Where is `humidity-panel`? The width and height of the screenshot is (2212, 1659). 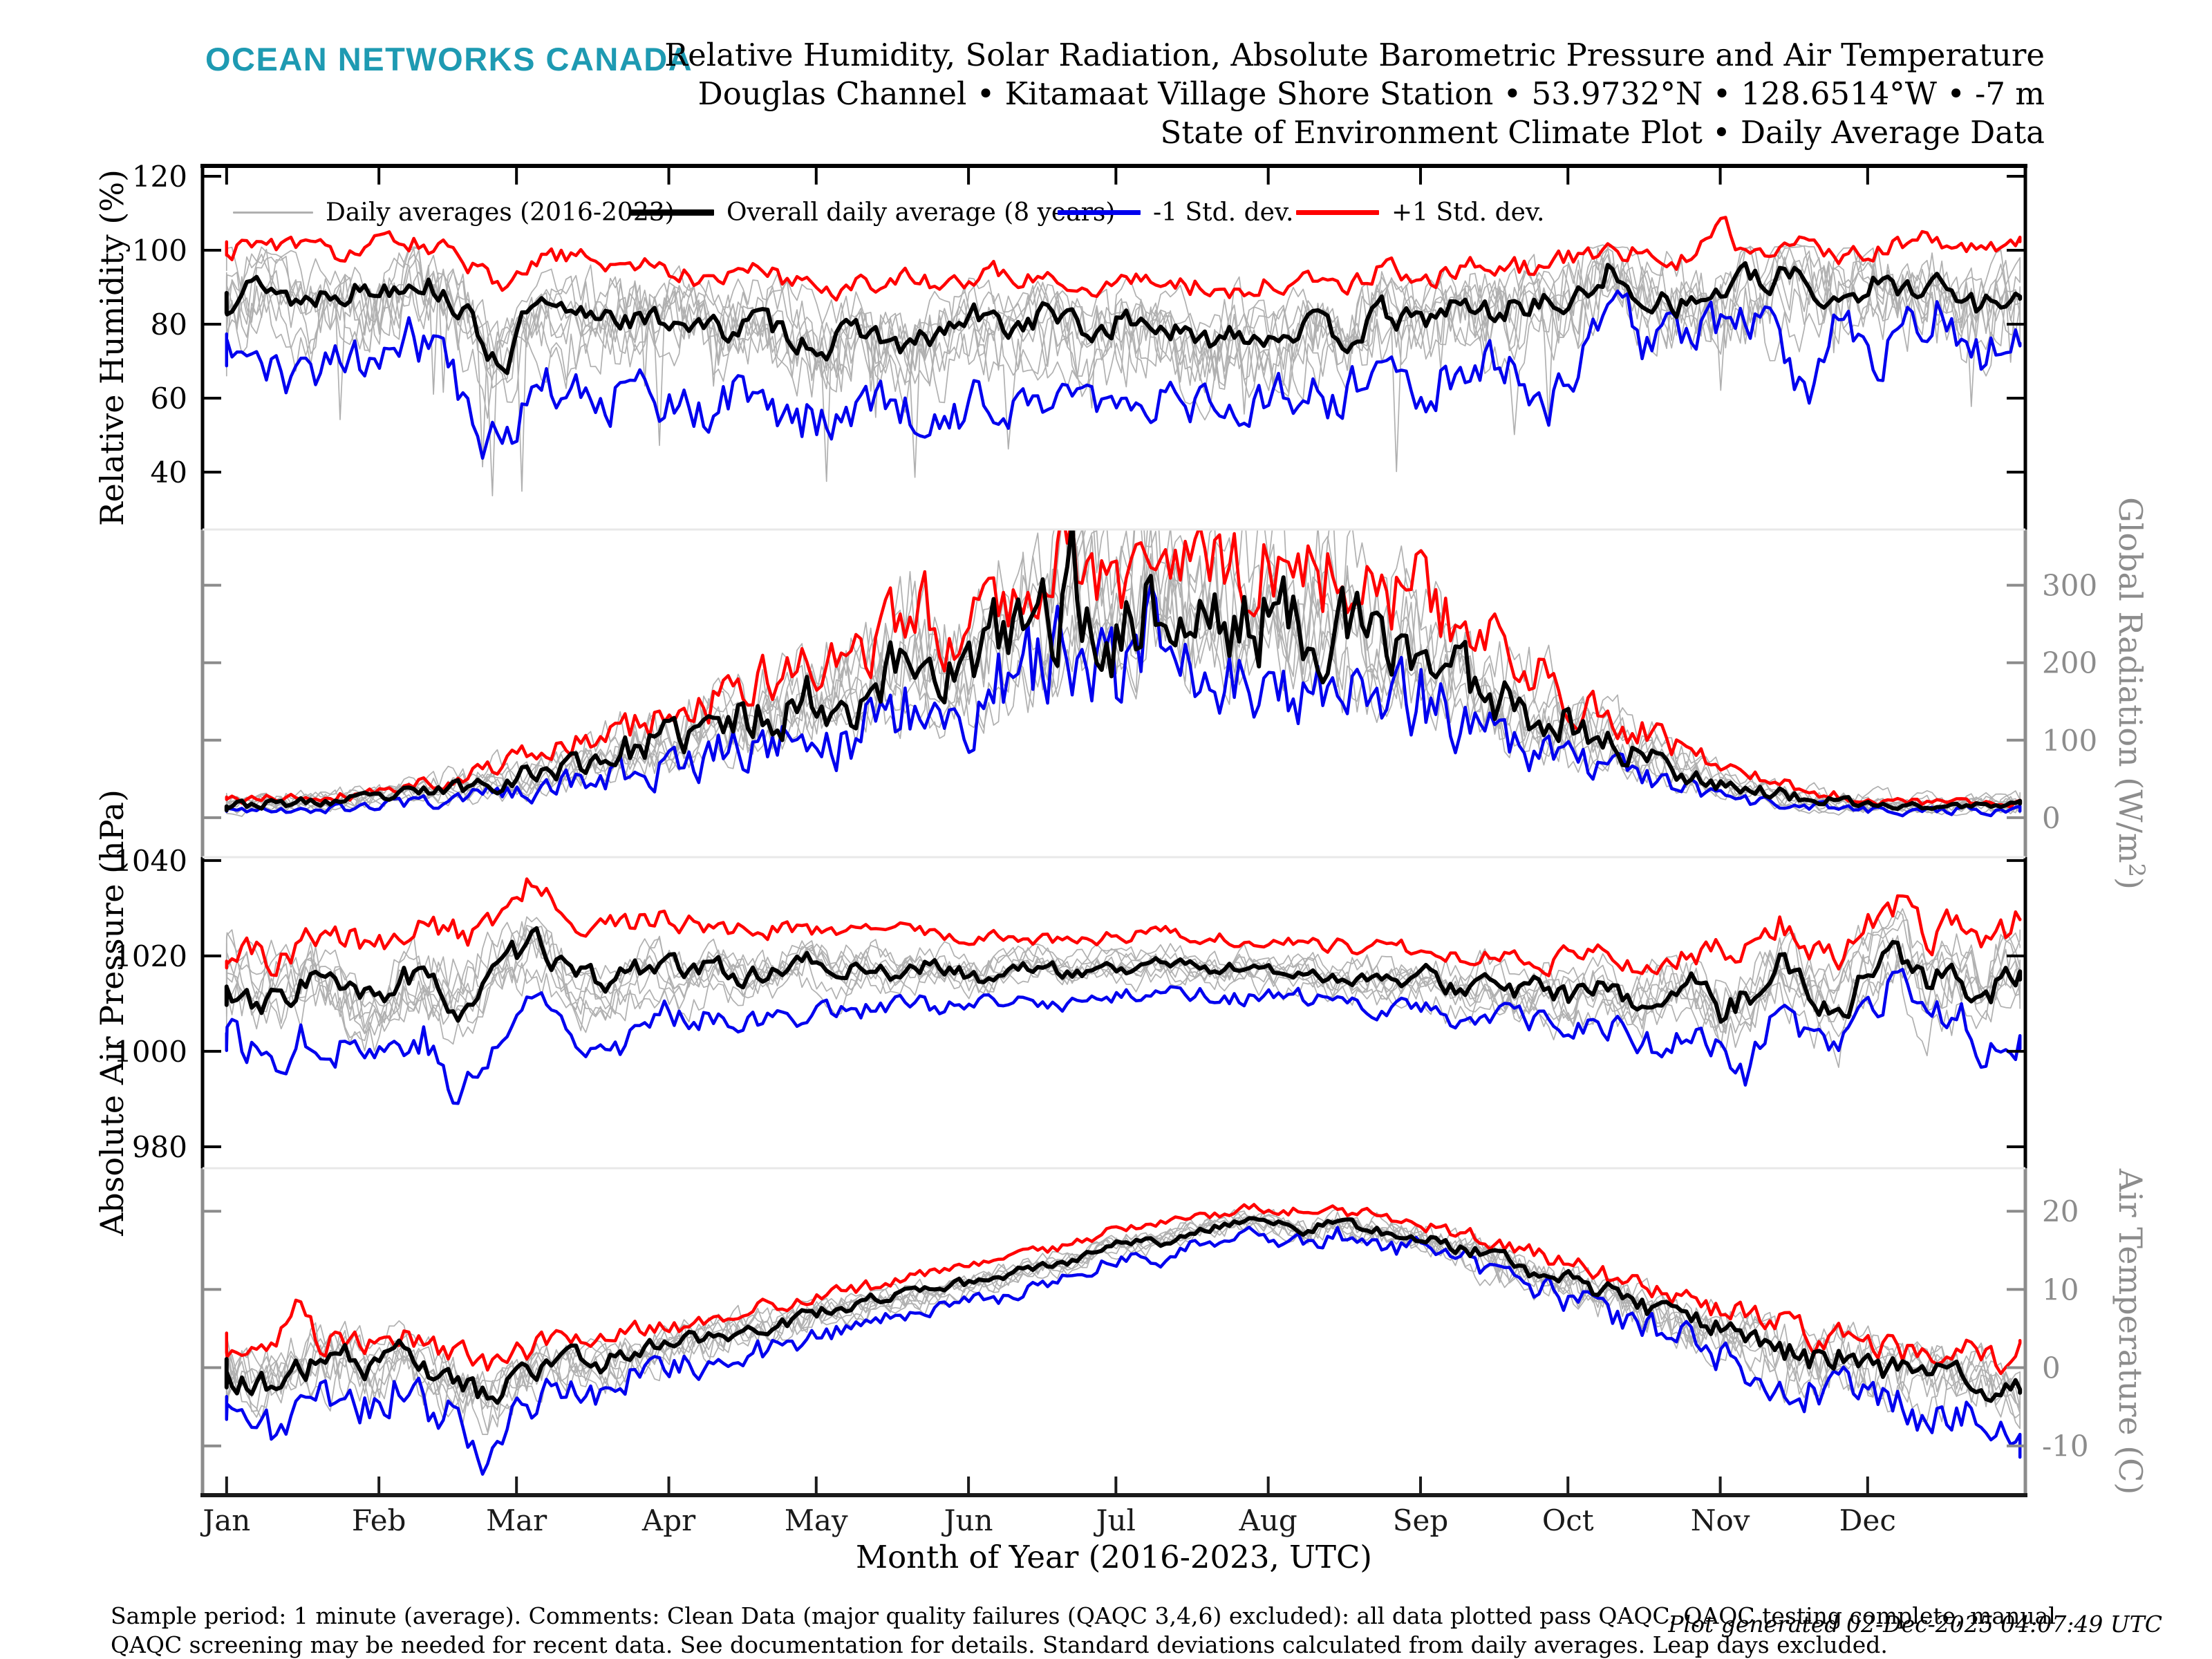 humidity-panel is located at coordinates (1124, 357).